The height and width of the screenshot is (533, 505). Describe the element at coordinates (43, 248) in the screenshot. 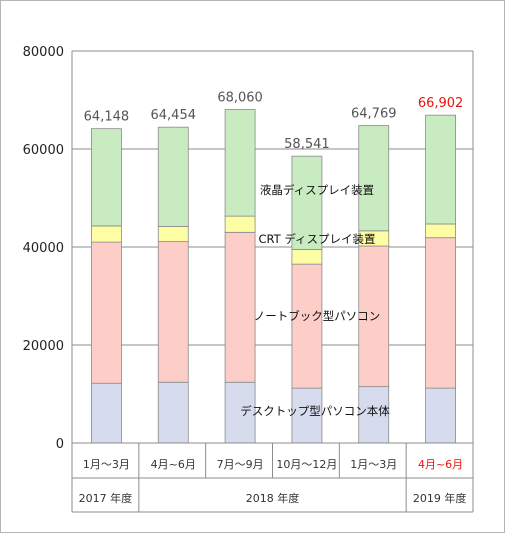

I see `y-tick-label: 40000` at that location.